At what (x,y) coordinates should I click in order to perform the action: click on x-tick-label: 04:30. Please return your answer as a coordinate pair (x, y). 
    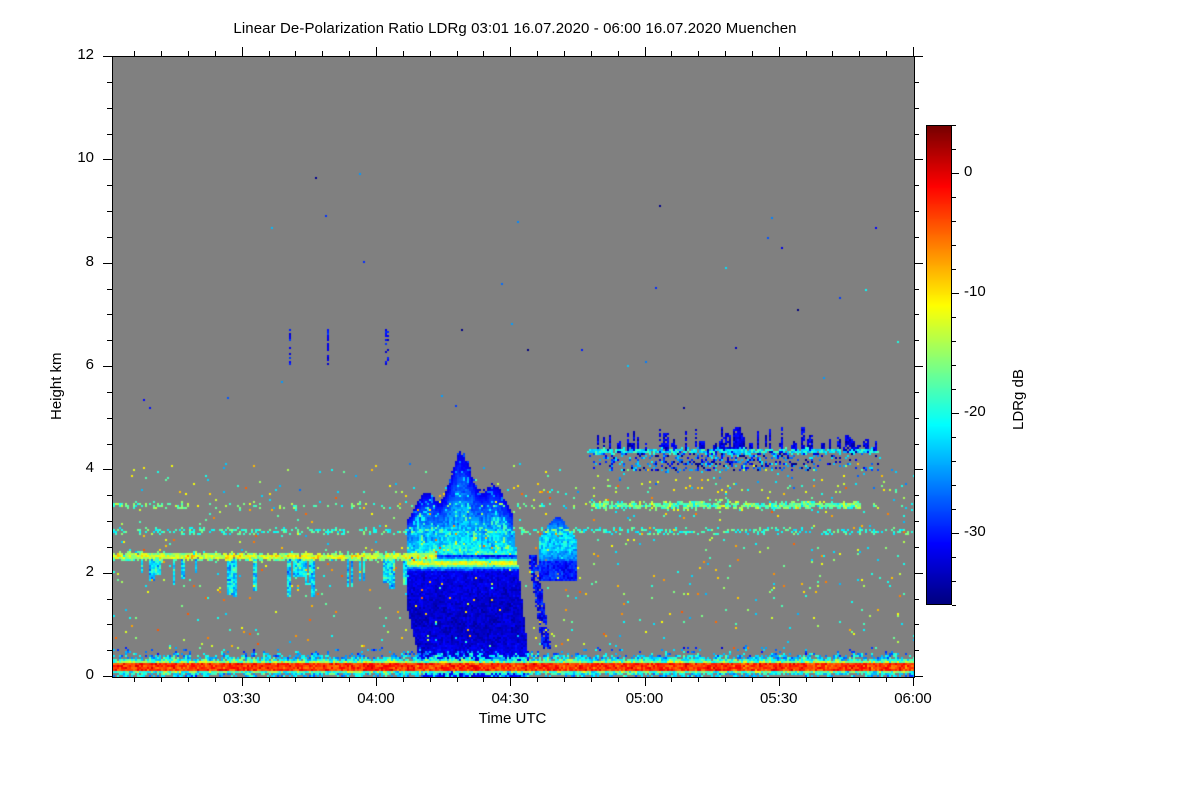
    Looking at the image, I should click on (510, 698).